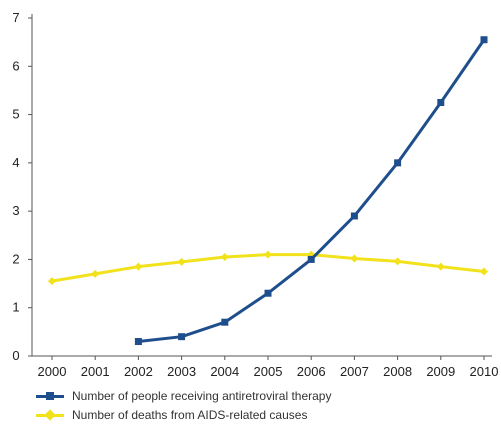  What do you see at coordinates (15, 258) in the screenshot?
I see `y-tick-label: 2` at bounding box center [15, 258].